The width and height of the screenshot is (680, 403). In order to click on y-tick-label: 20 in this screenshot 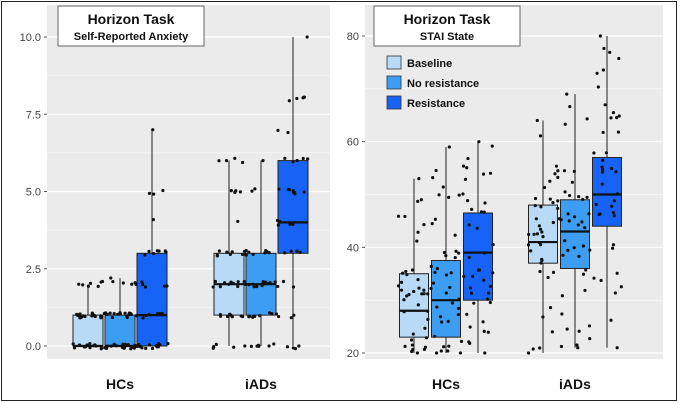, I will do `click(353, 354)`.